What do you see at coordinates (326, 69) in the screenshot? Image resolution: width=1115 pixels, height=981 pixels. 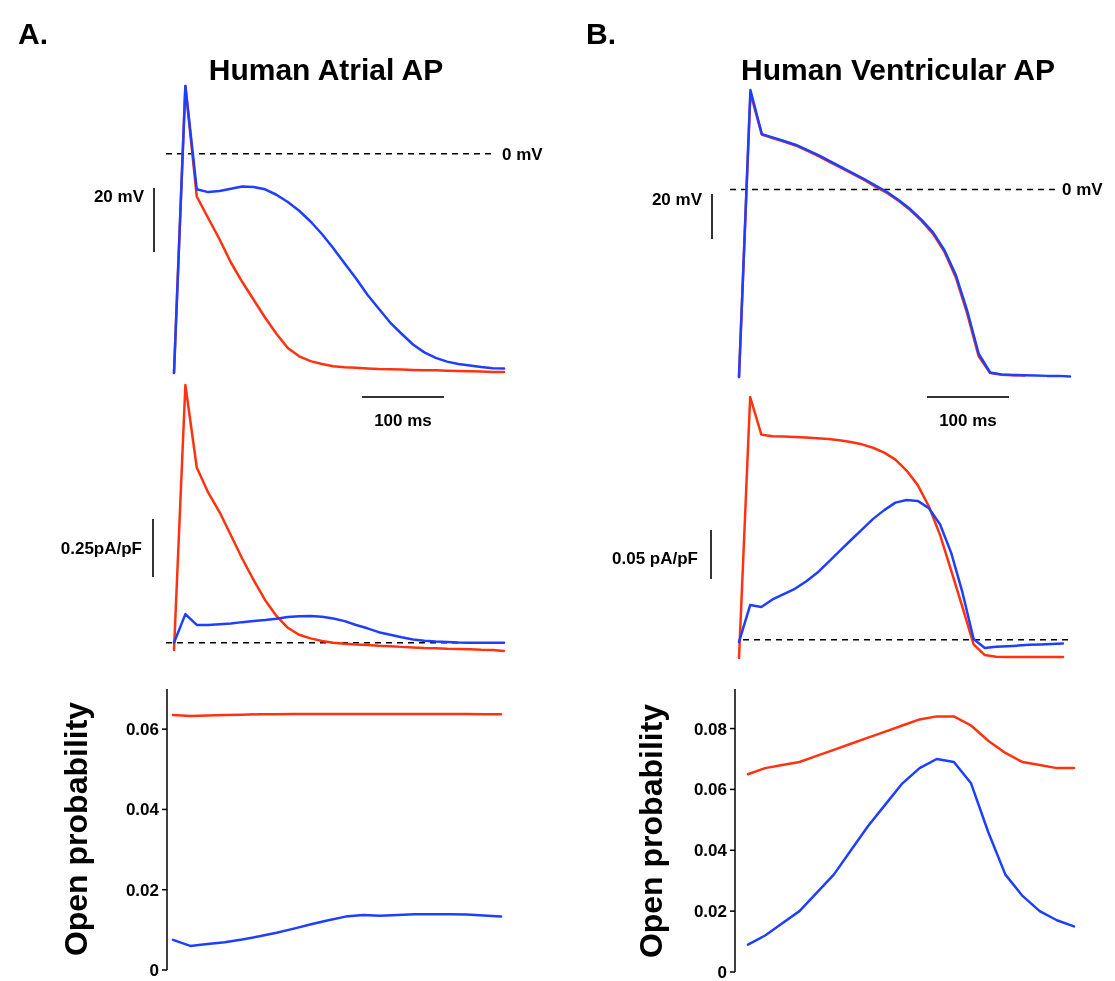 I see `chart-title: Human Atrial AP` at bounding box center [326, 69].